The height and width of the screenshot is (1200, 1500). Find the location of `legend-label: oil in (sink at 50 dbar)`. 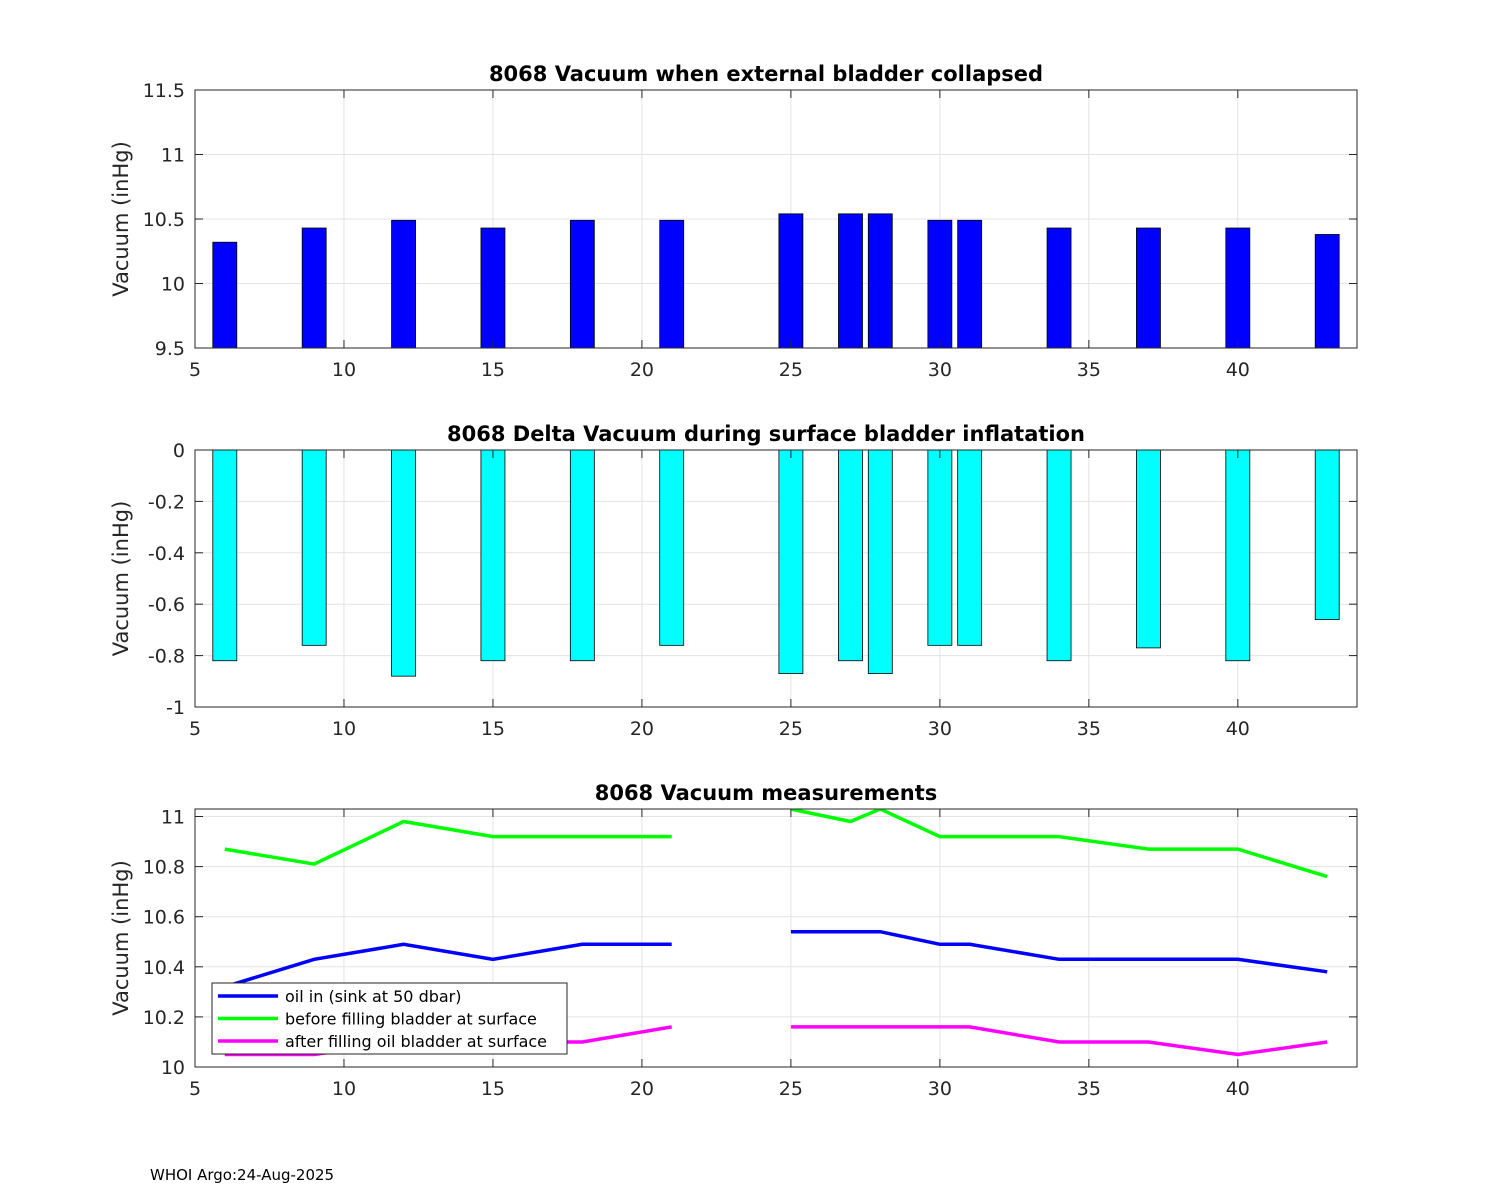

legend-label: oil in (sink at 50 dbar) is located at coordinates (373, 996).